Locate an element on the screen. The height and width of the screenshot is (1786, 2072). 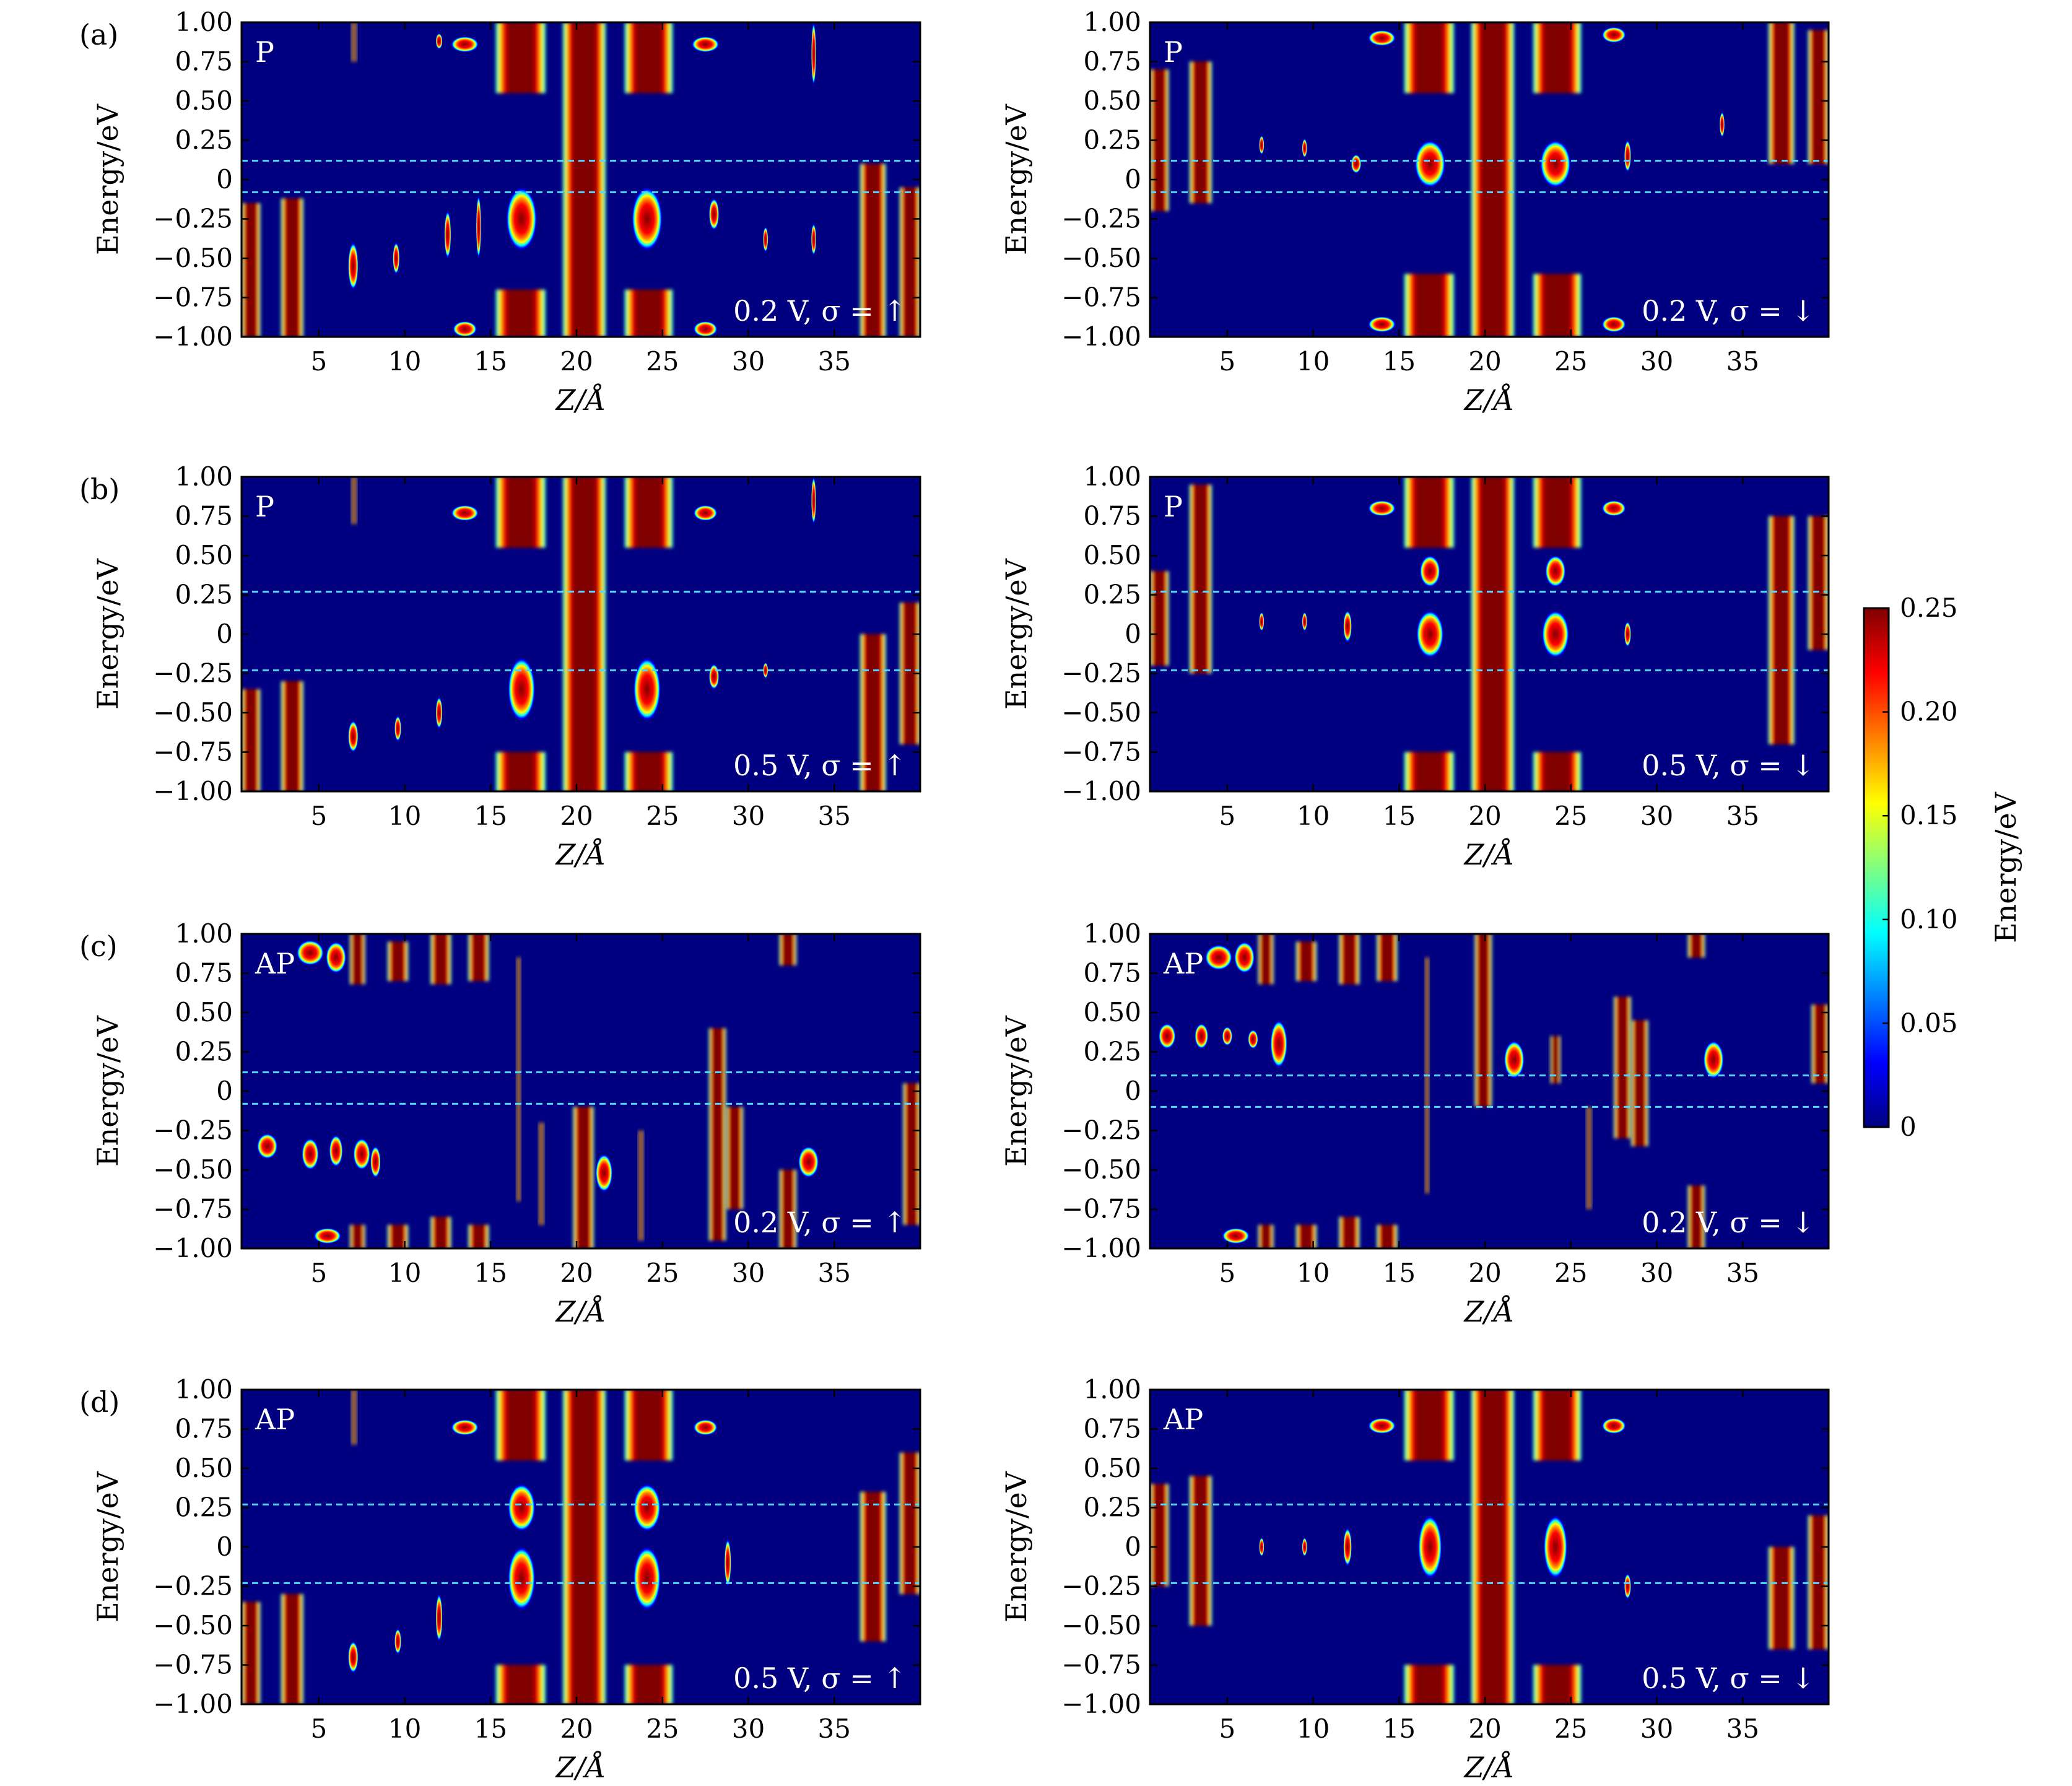
bias-spin-annotation: 0.2 V, σ = ↑ is located at coordinates (820, 1222).